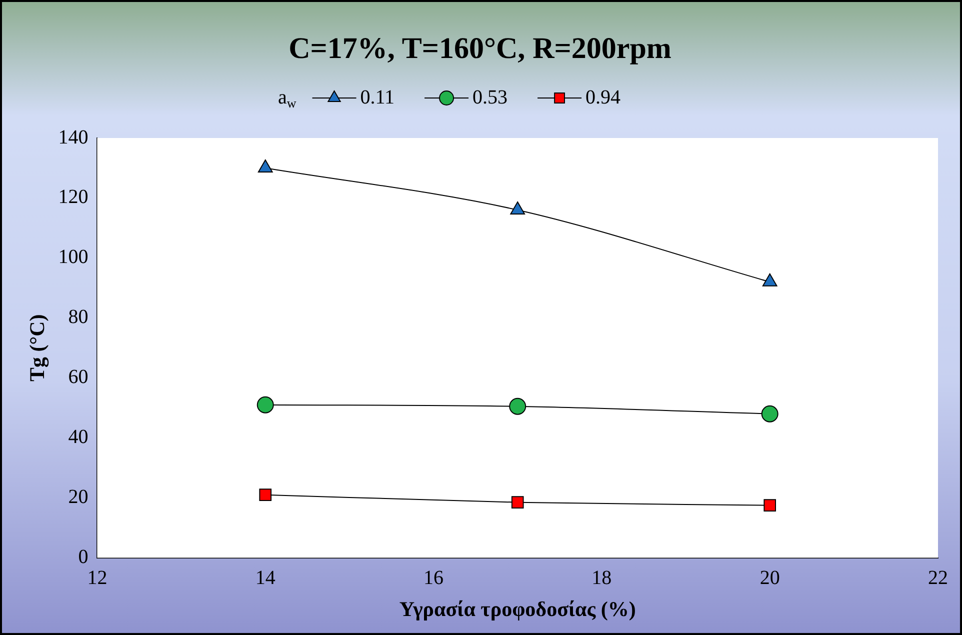  I want to click on y-tick-label: 20, so click(78, 497).